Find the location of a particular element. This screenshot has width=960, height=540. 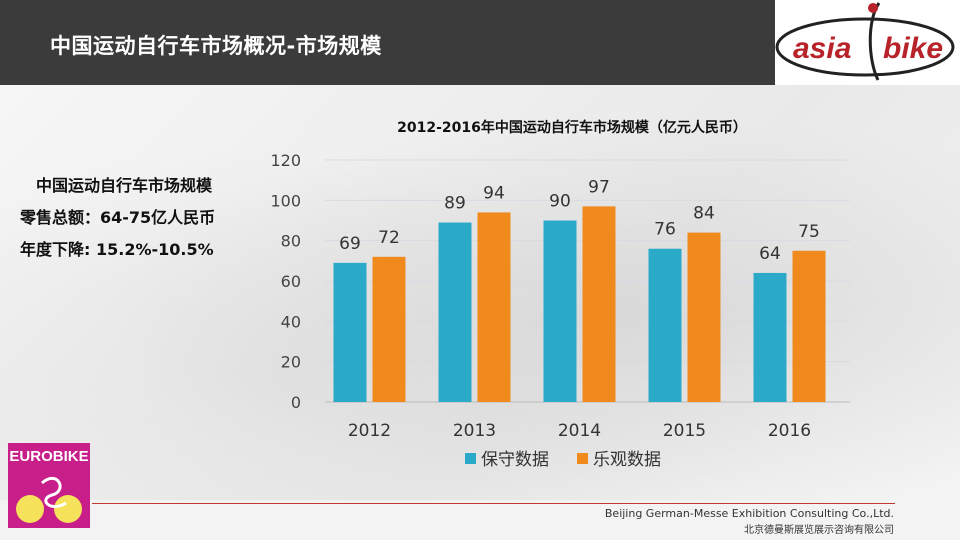

bar-conservative-2014 is located at coordinates (560, 311).